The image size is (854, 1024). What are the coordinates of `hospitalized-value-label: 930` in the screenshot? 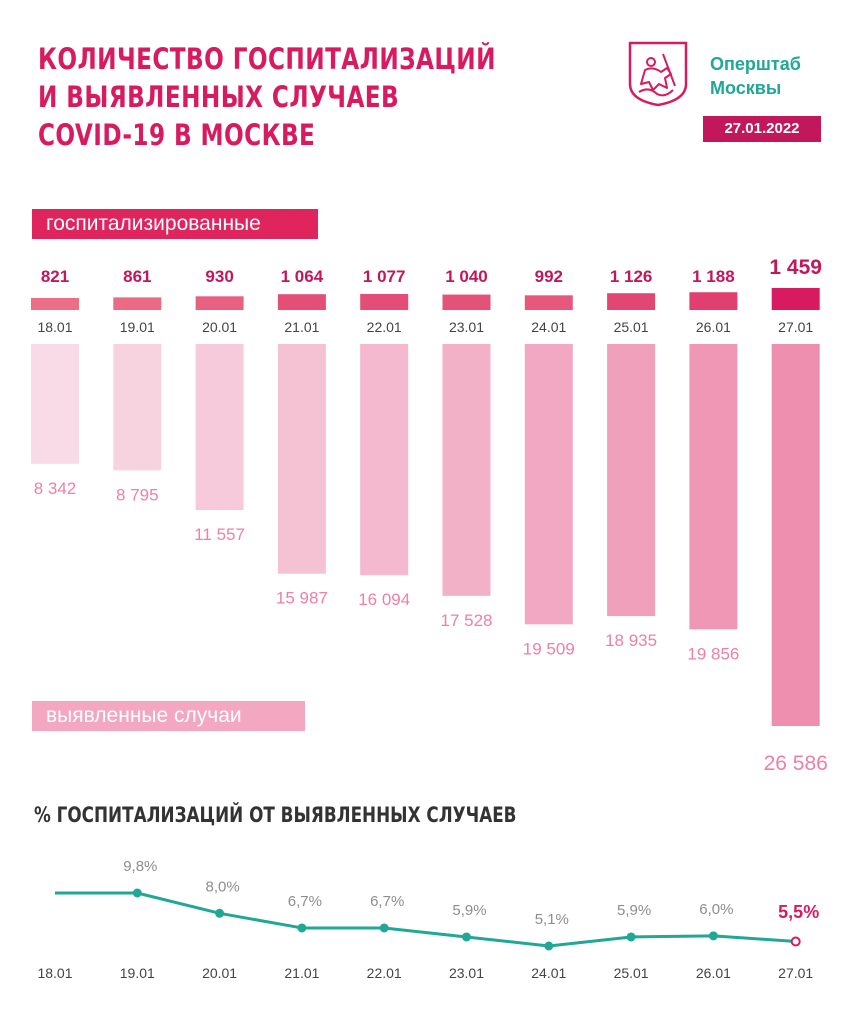 It's located at (219, 276).